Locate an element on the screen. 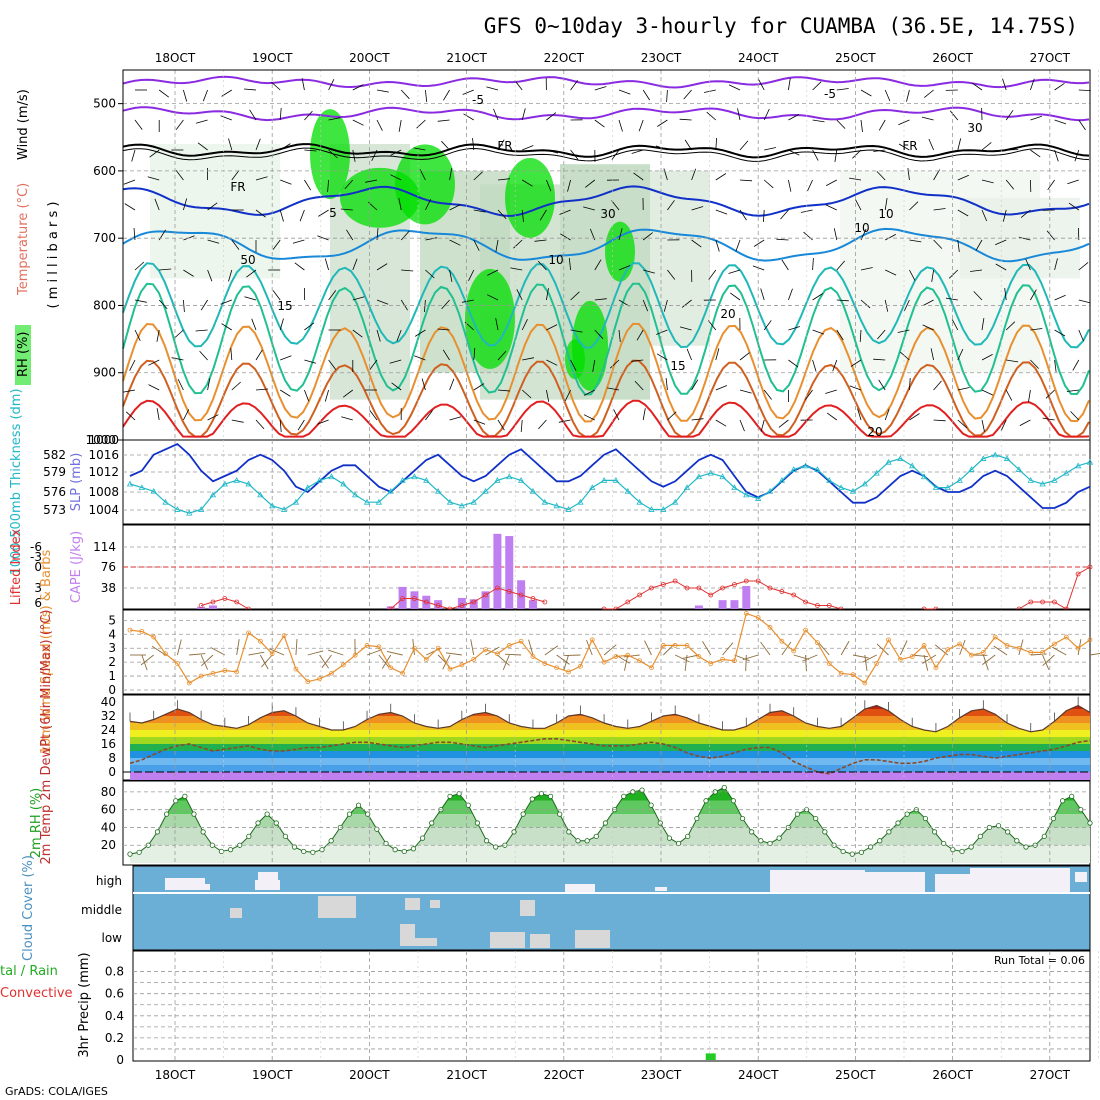 Image resolution: width=1100 pixels, height=1100 pixels. freezing-level is located at coordinates (606, 154).